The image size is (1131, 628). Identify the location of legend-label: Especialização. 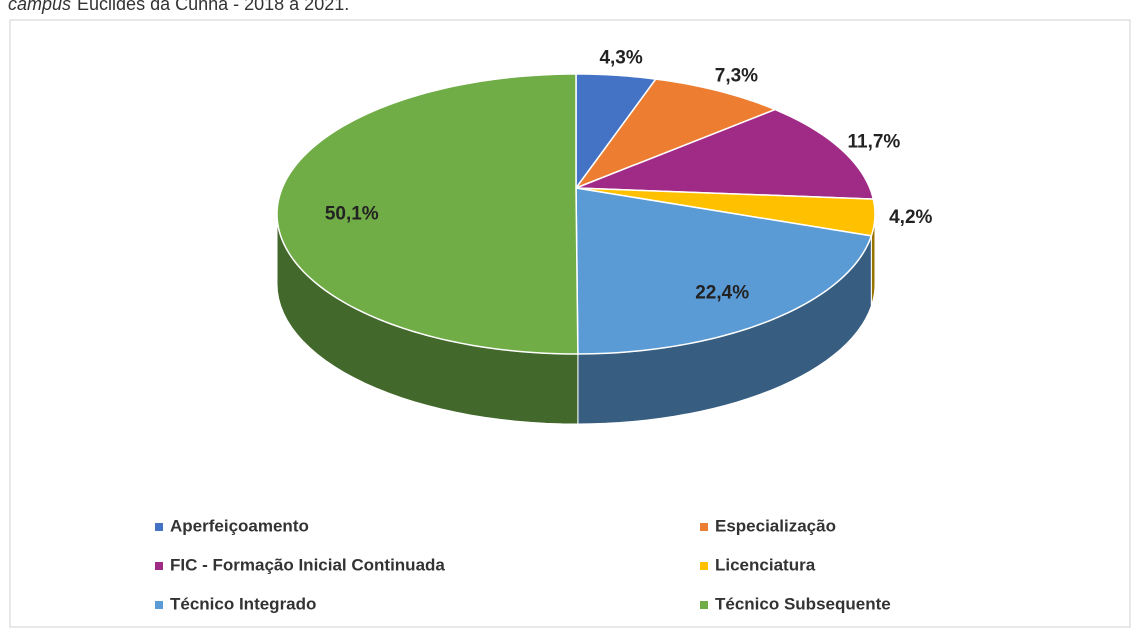
(775, 525).